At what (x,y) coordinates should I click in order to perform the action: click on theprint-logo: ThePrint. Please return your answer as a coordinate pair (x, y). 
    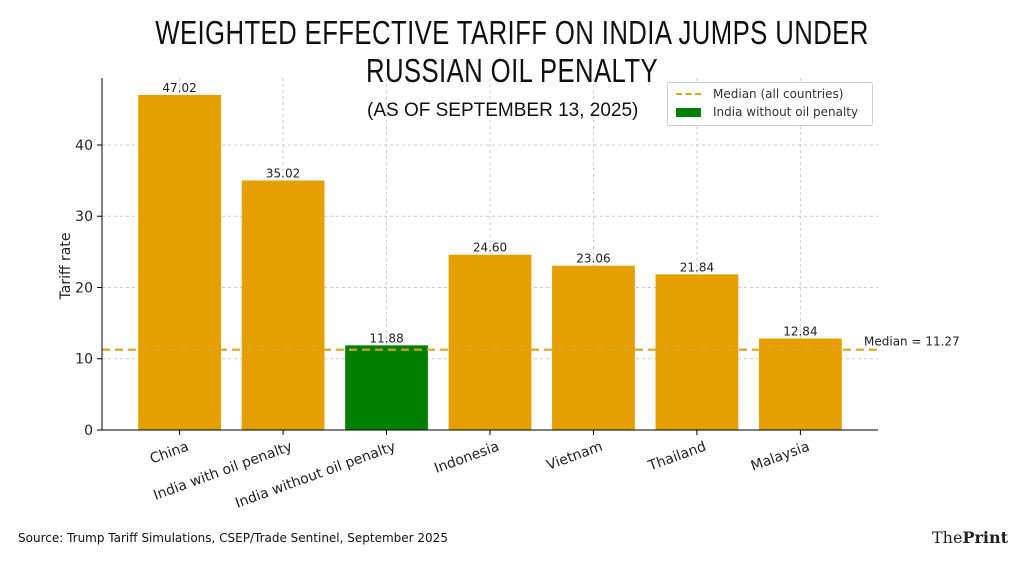
    Looking at the image, I should click on (970, 537).